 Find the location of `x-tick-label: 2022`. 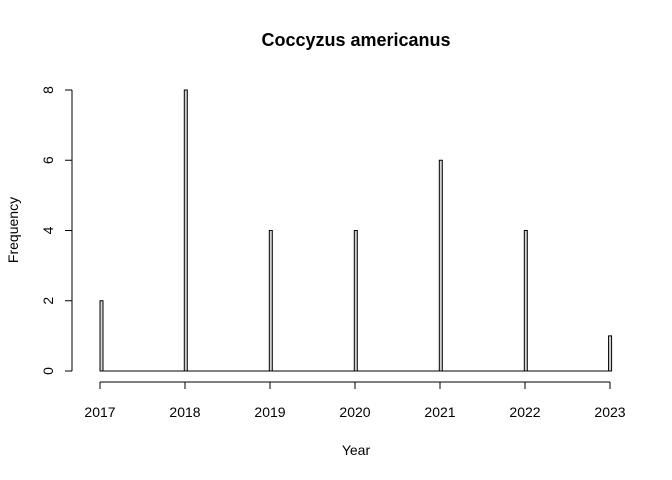

x-tick-label: 2022 is located at coordinates (524, 412).